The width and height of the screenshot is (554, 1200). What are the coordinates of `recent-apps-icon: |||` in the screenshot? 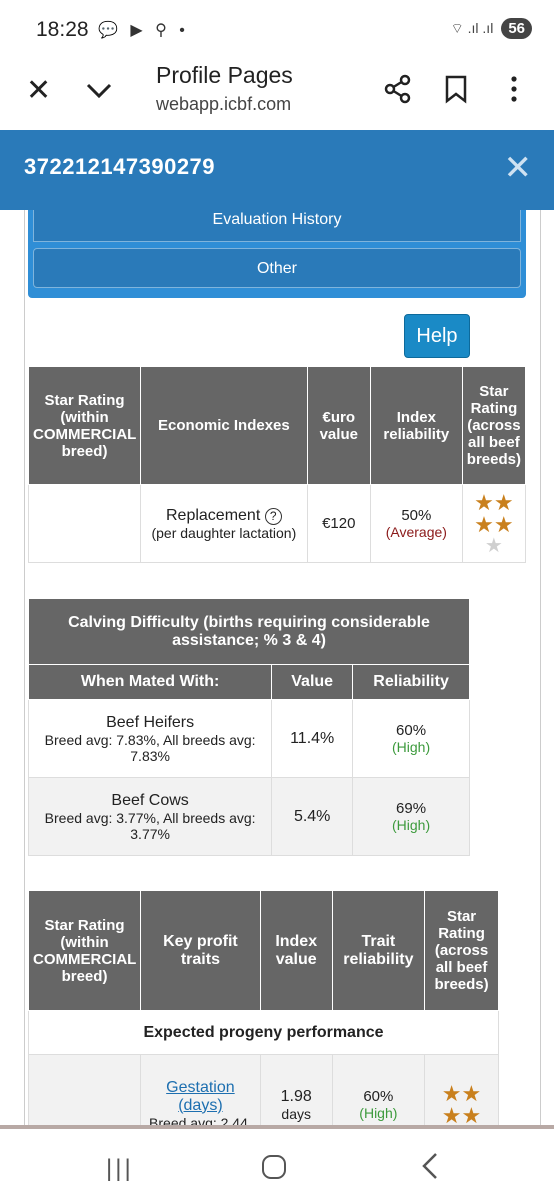 It's located at (120, 1168).